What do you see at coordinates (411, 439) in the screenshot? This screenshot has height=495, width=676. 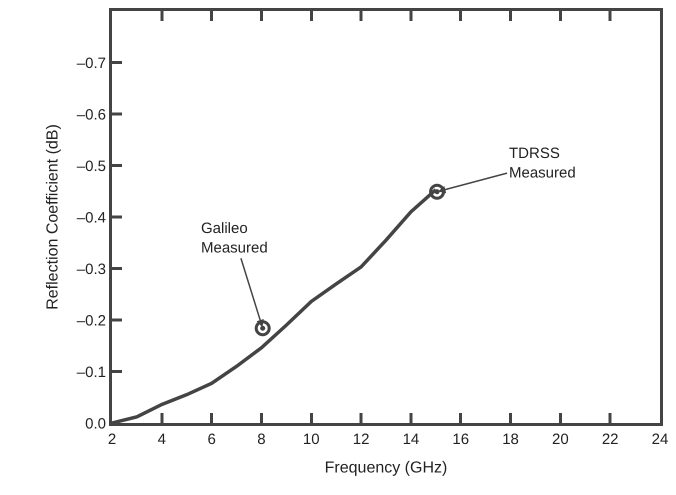 I see `x-tick-label: 14` at bounding box center [411, 439].